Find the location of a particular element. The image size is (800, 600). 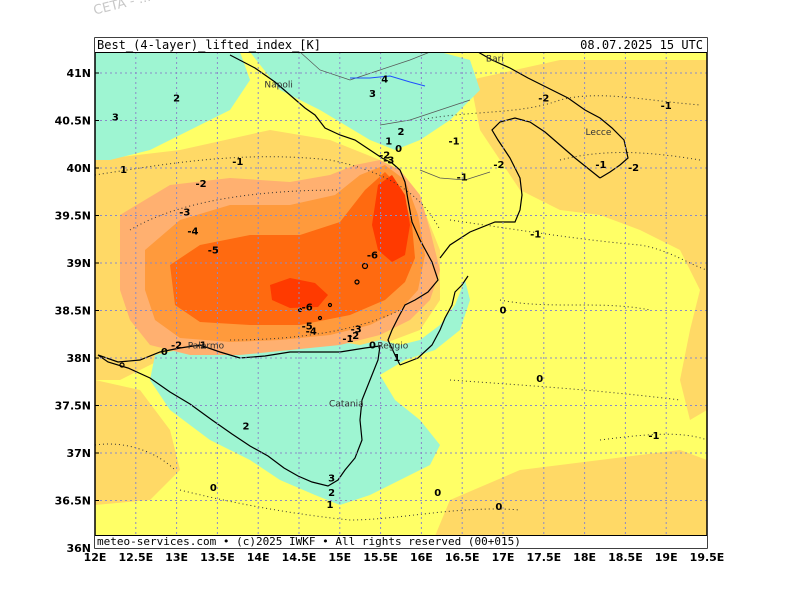

city-label: Napoli is located at coordinates (278, 85).